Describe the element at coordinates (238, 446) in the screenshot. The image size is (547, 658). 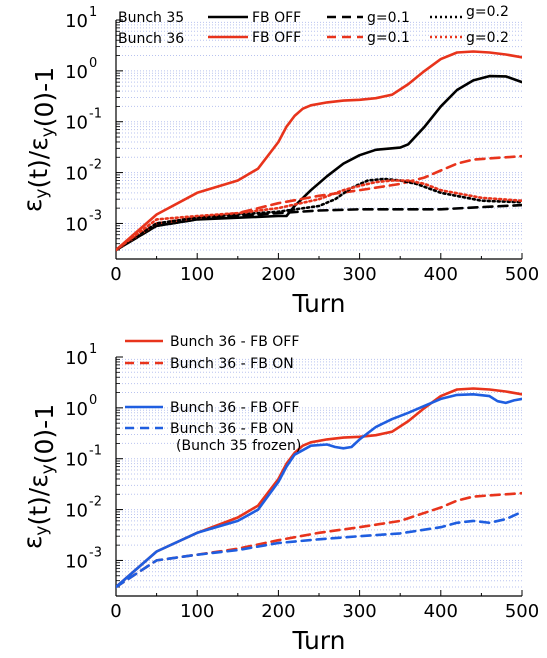
I see `legend-note: (Bunch 35 frozen)` at that location.